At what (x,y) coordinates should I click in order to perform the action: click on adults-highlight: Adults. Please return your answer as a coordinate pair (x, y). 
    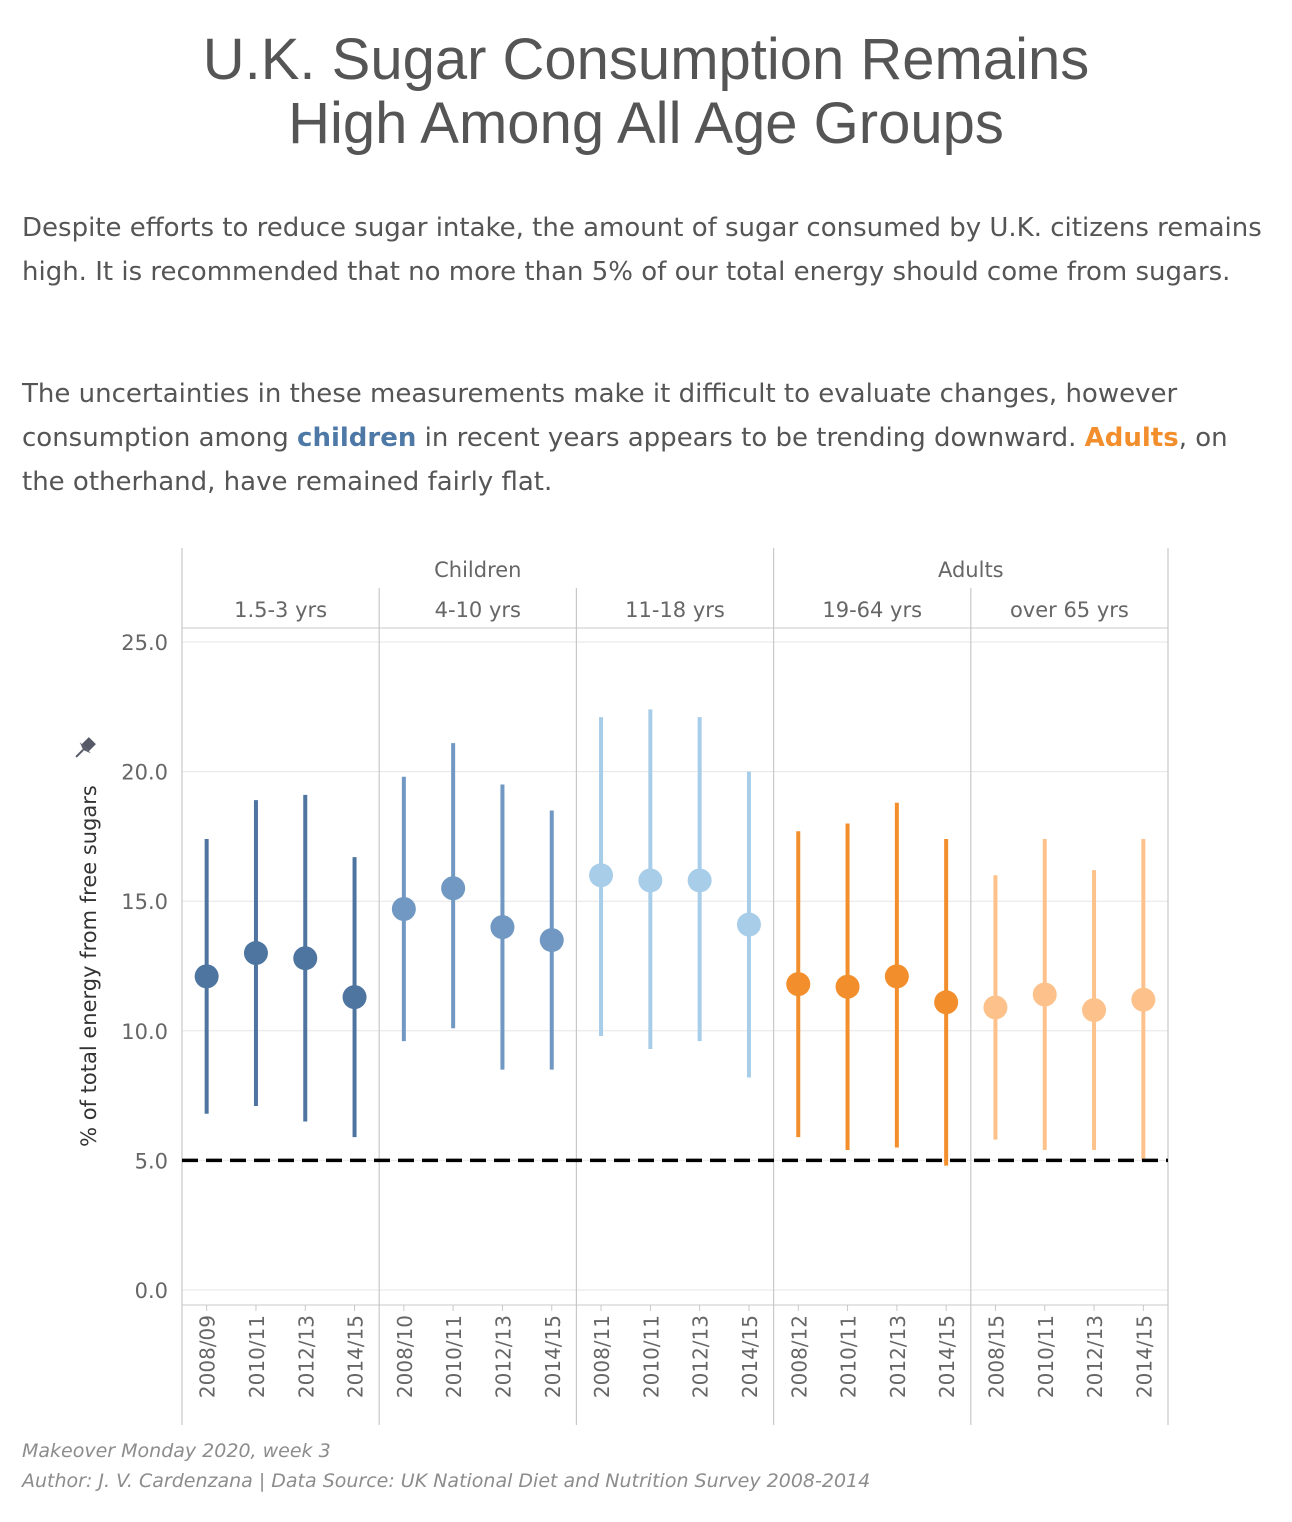
    Looking at the image, I should click on (1131, 438).